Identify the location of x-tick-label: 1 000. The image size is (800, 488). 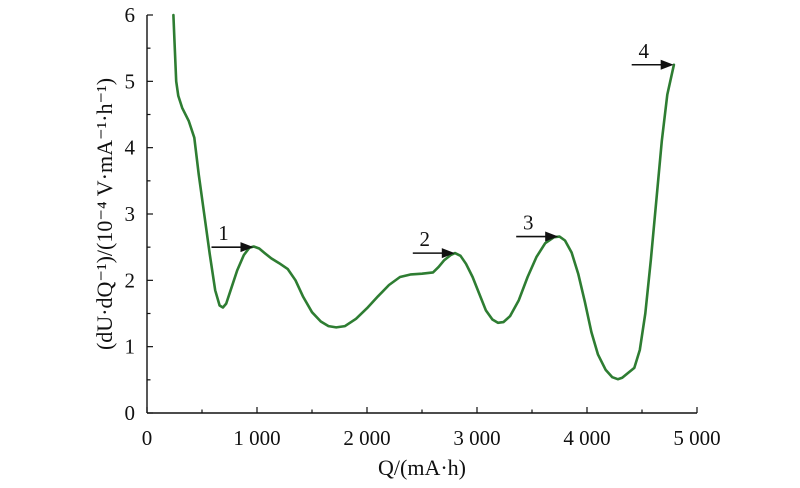
(256, 438).